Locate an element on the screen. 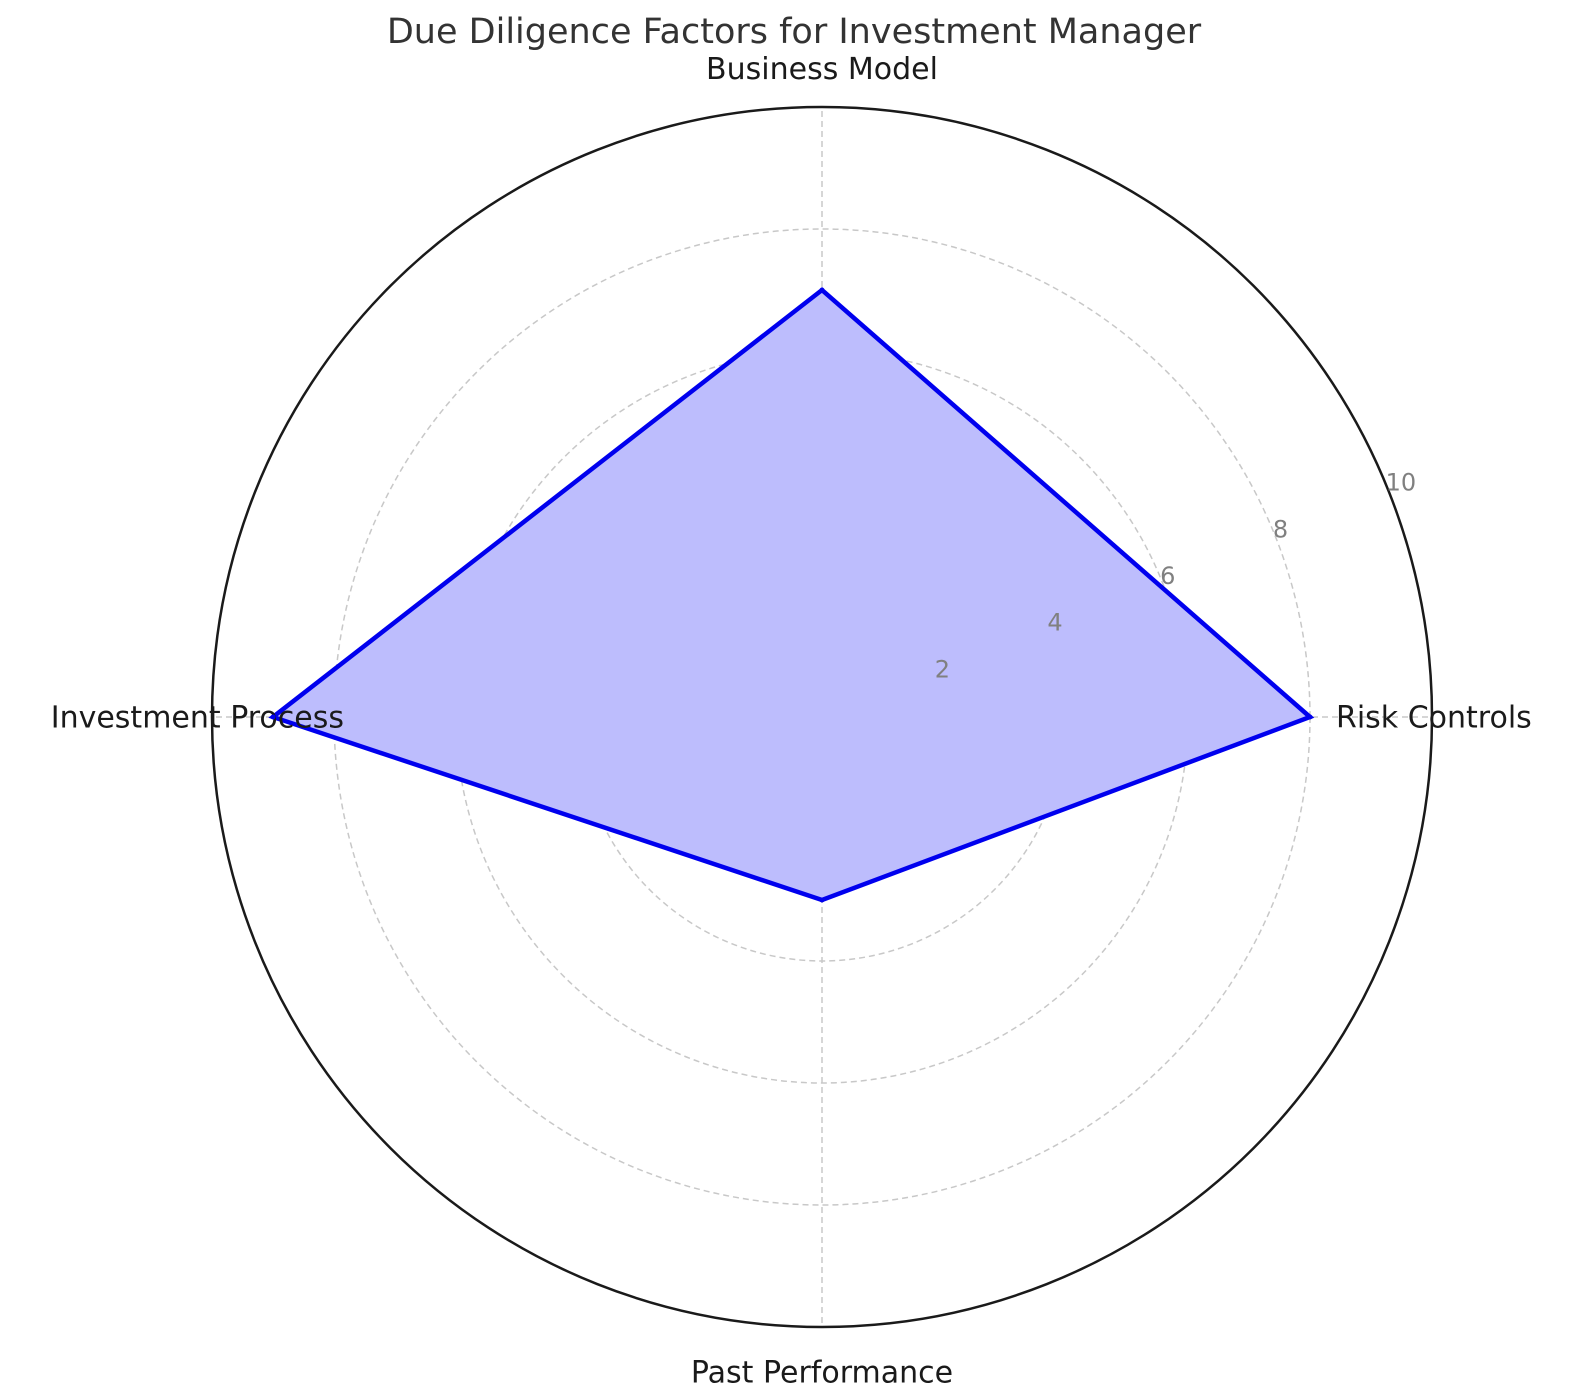 The width and height of the screenshot is (1588, 1389). category-label: Past Performance is located at coordinates (822, 1372).